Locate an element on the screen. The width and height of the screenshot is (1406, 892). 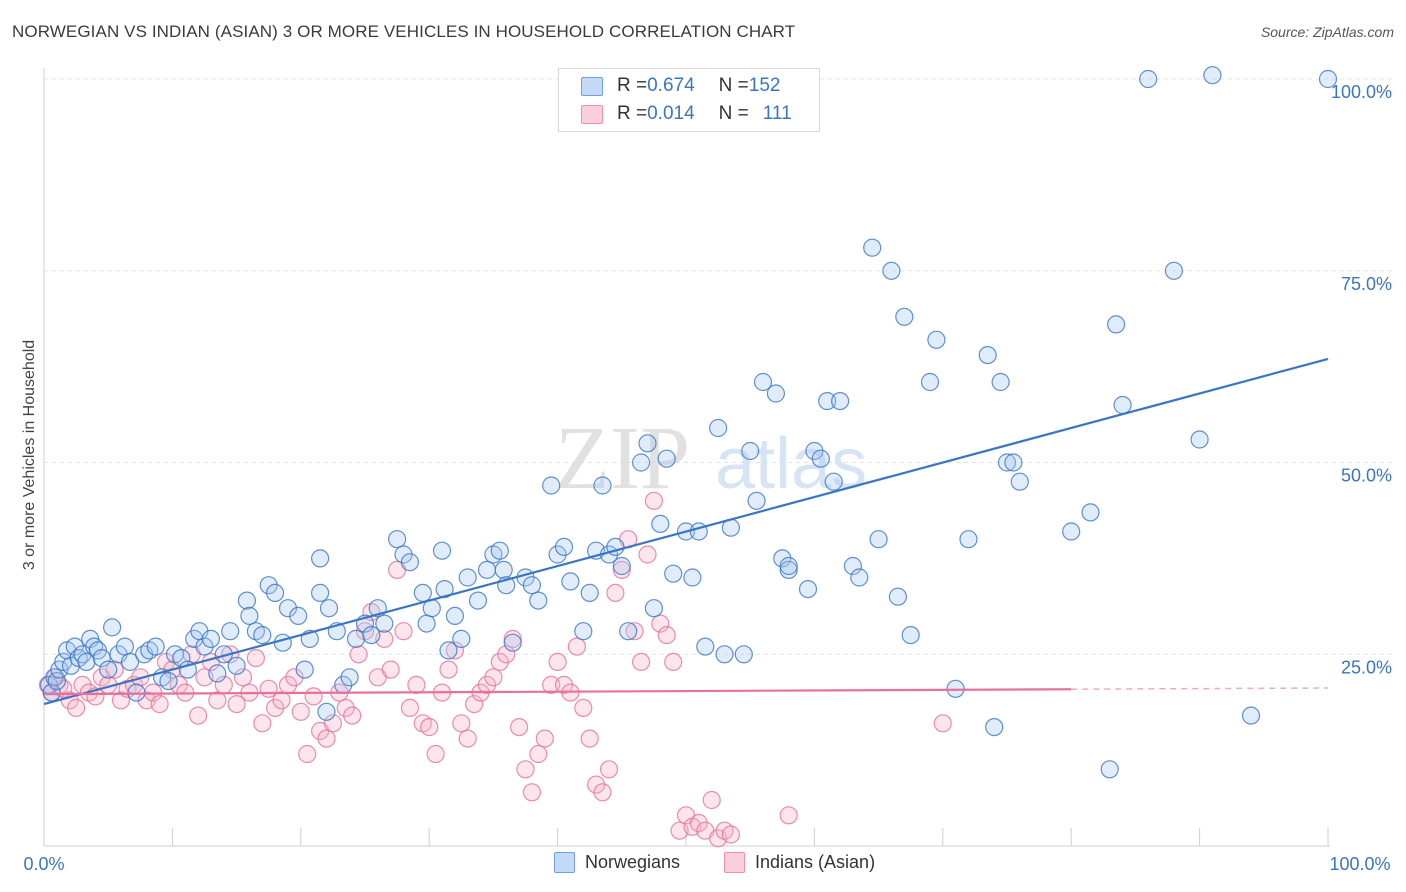
series-legend: Norwegians Indians (Asian) is located at coordinates (703, 864).